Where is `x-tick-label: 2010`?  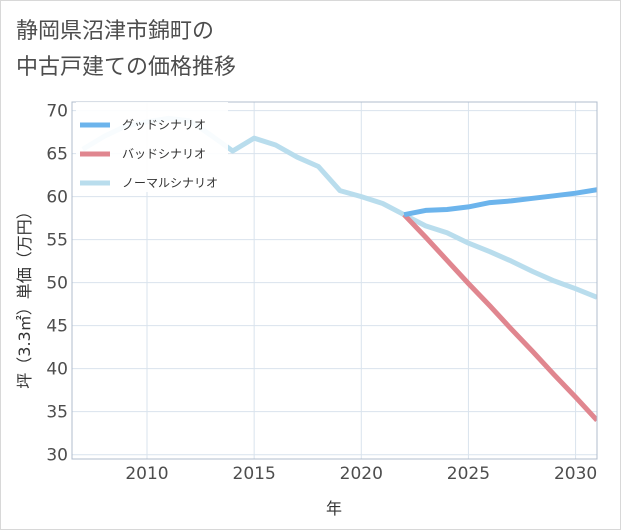 x-tick-label: 2010 is located at coordinates (146, 474).